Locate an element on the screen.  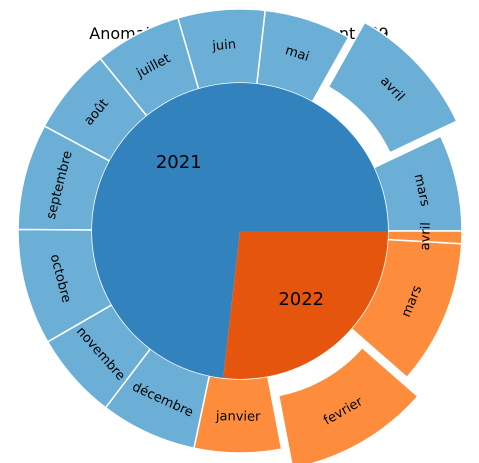
outer-label-2022-avril: avril is located at coordinates (426, 236).